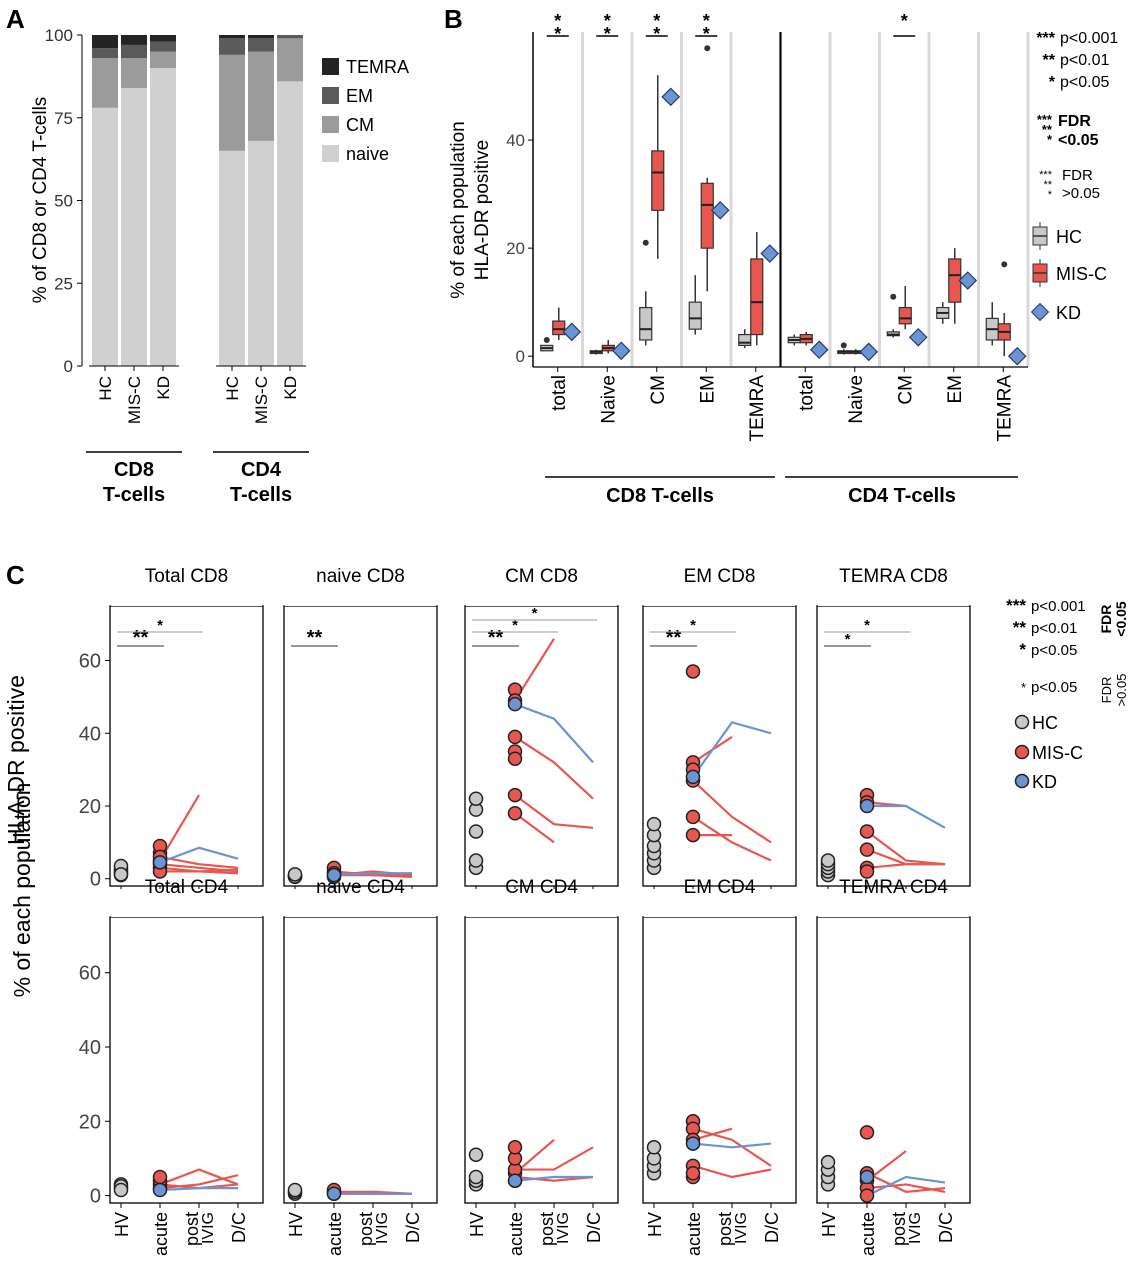 Image resolution: width=1144 pixels, height=1280 pixels. Describe the element at coordinates (720, 576) in the screenshot. I see `c-subpanel-title: EM CD8` at that location.